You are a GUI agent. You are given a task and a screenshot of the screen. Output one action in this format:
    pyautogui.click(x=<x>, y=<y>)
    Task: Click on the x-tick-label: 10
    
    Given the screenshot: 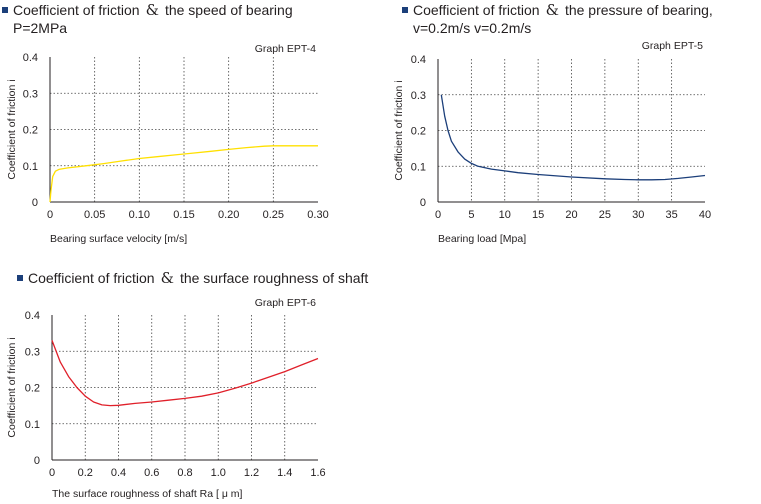 What is the action you would take?
    pyautogui.click(x=505, y=215)
    